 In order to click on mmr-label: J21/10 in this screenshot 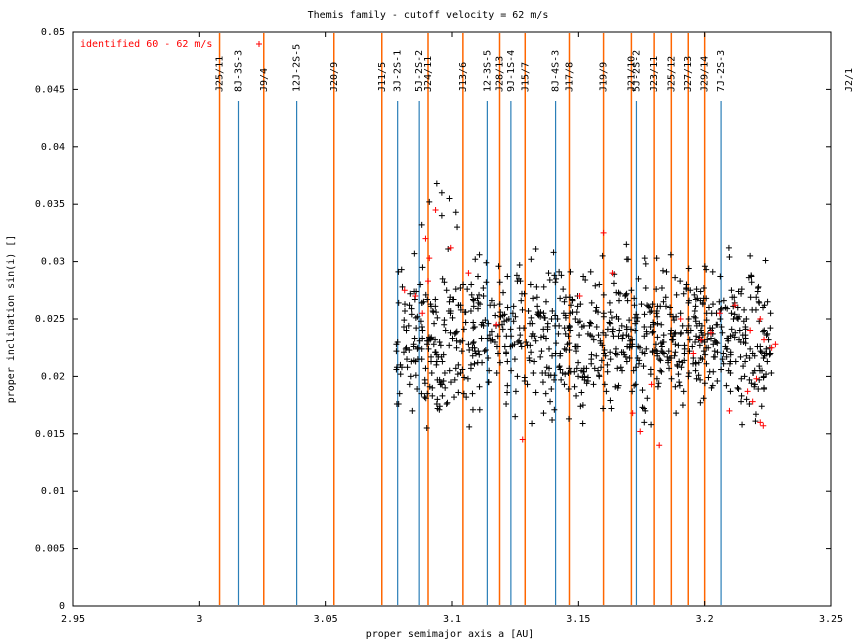, I will do `click(631, 74)`.